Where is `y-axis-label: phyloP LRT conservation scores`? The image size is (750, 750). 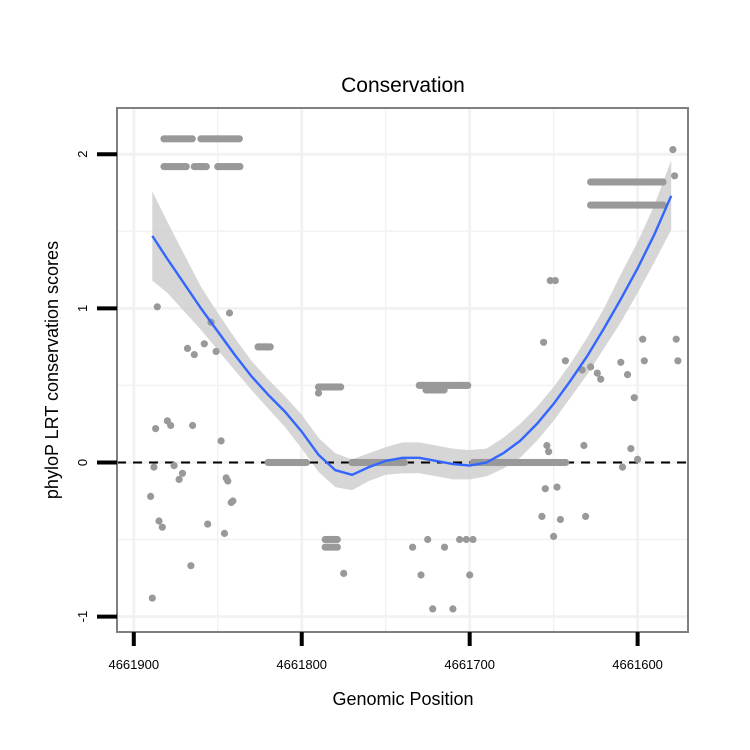
y-axis-label: phyloP LRT conservation scores is located at coordinates (52, 370).